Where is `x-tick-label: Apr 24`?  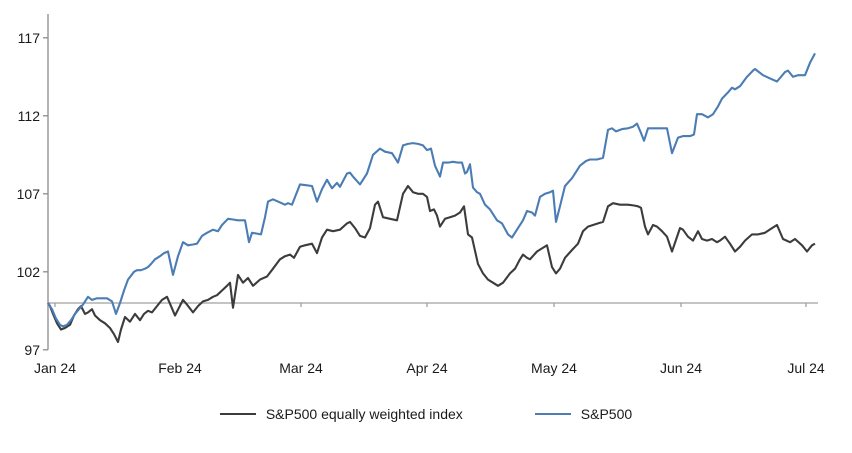
x-tick-label: Apr 24 is located at coordinates (426, 368).